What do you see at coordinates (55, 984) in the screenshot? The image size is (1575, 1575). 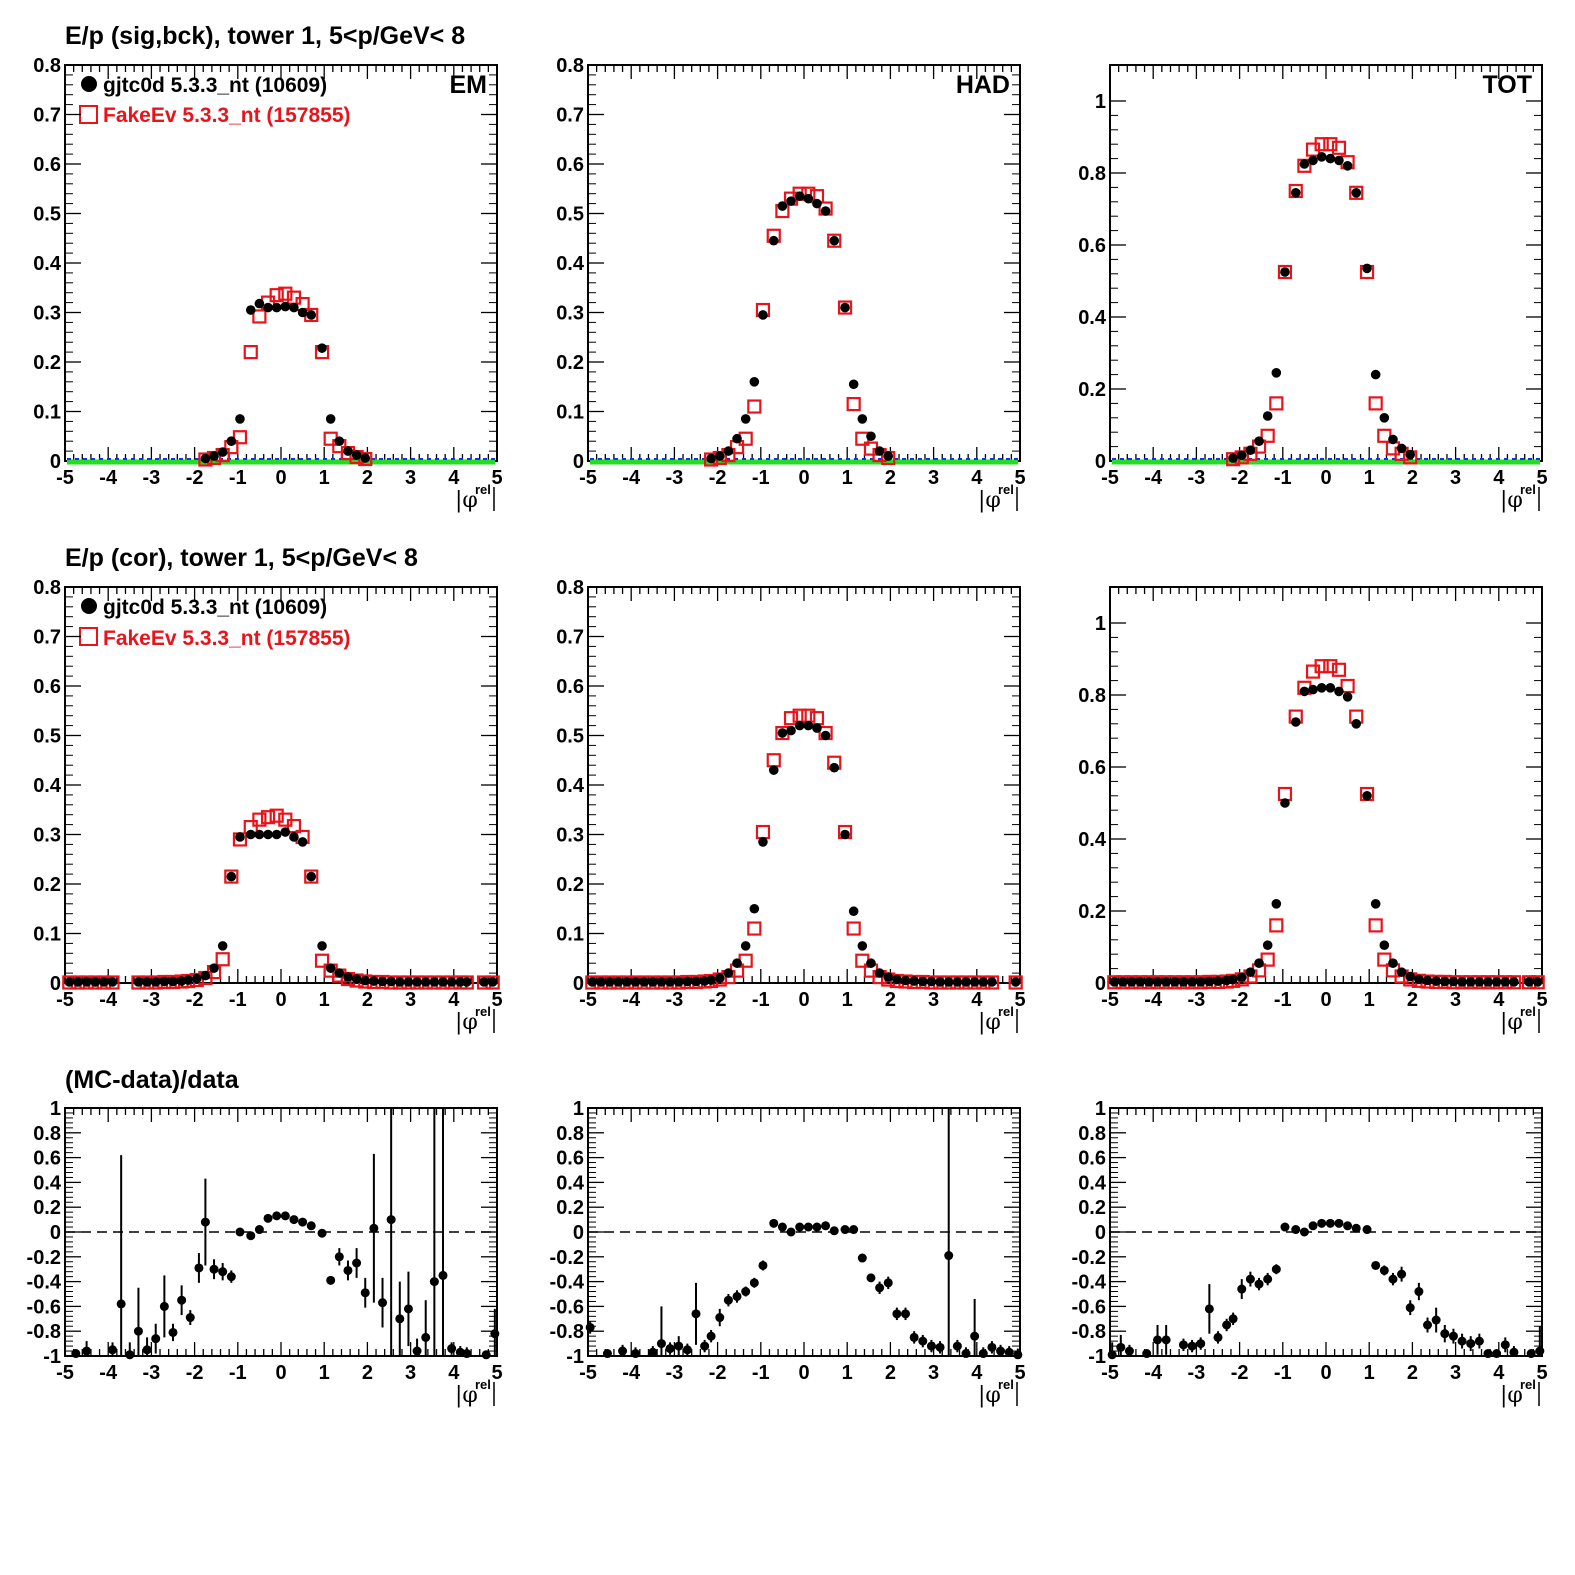 I see `y-tick-label: 0` at bounding box center [55, 984].